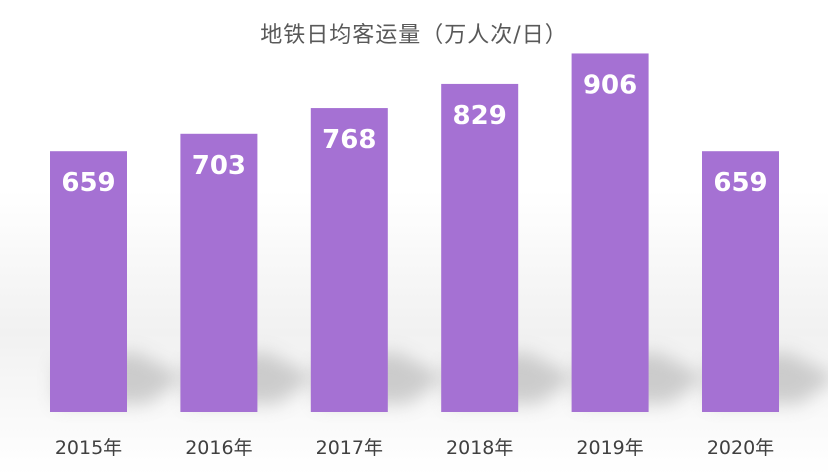 The width and height of the screenshot is (828, 475). What do you see at coordinates (610, 85) in the screenshot?
I see `bar-value-label: 906` at bounding box center [610, 85].